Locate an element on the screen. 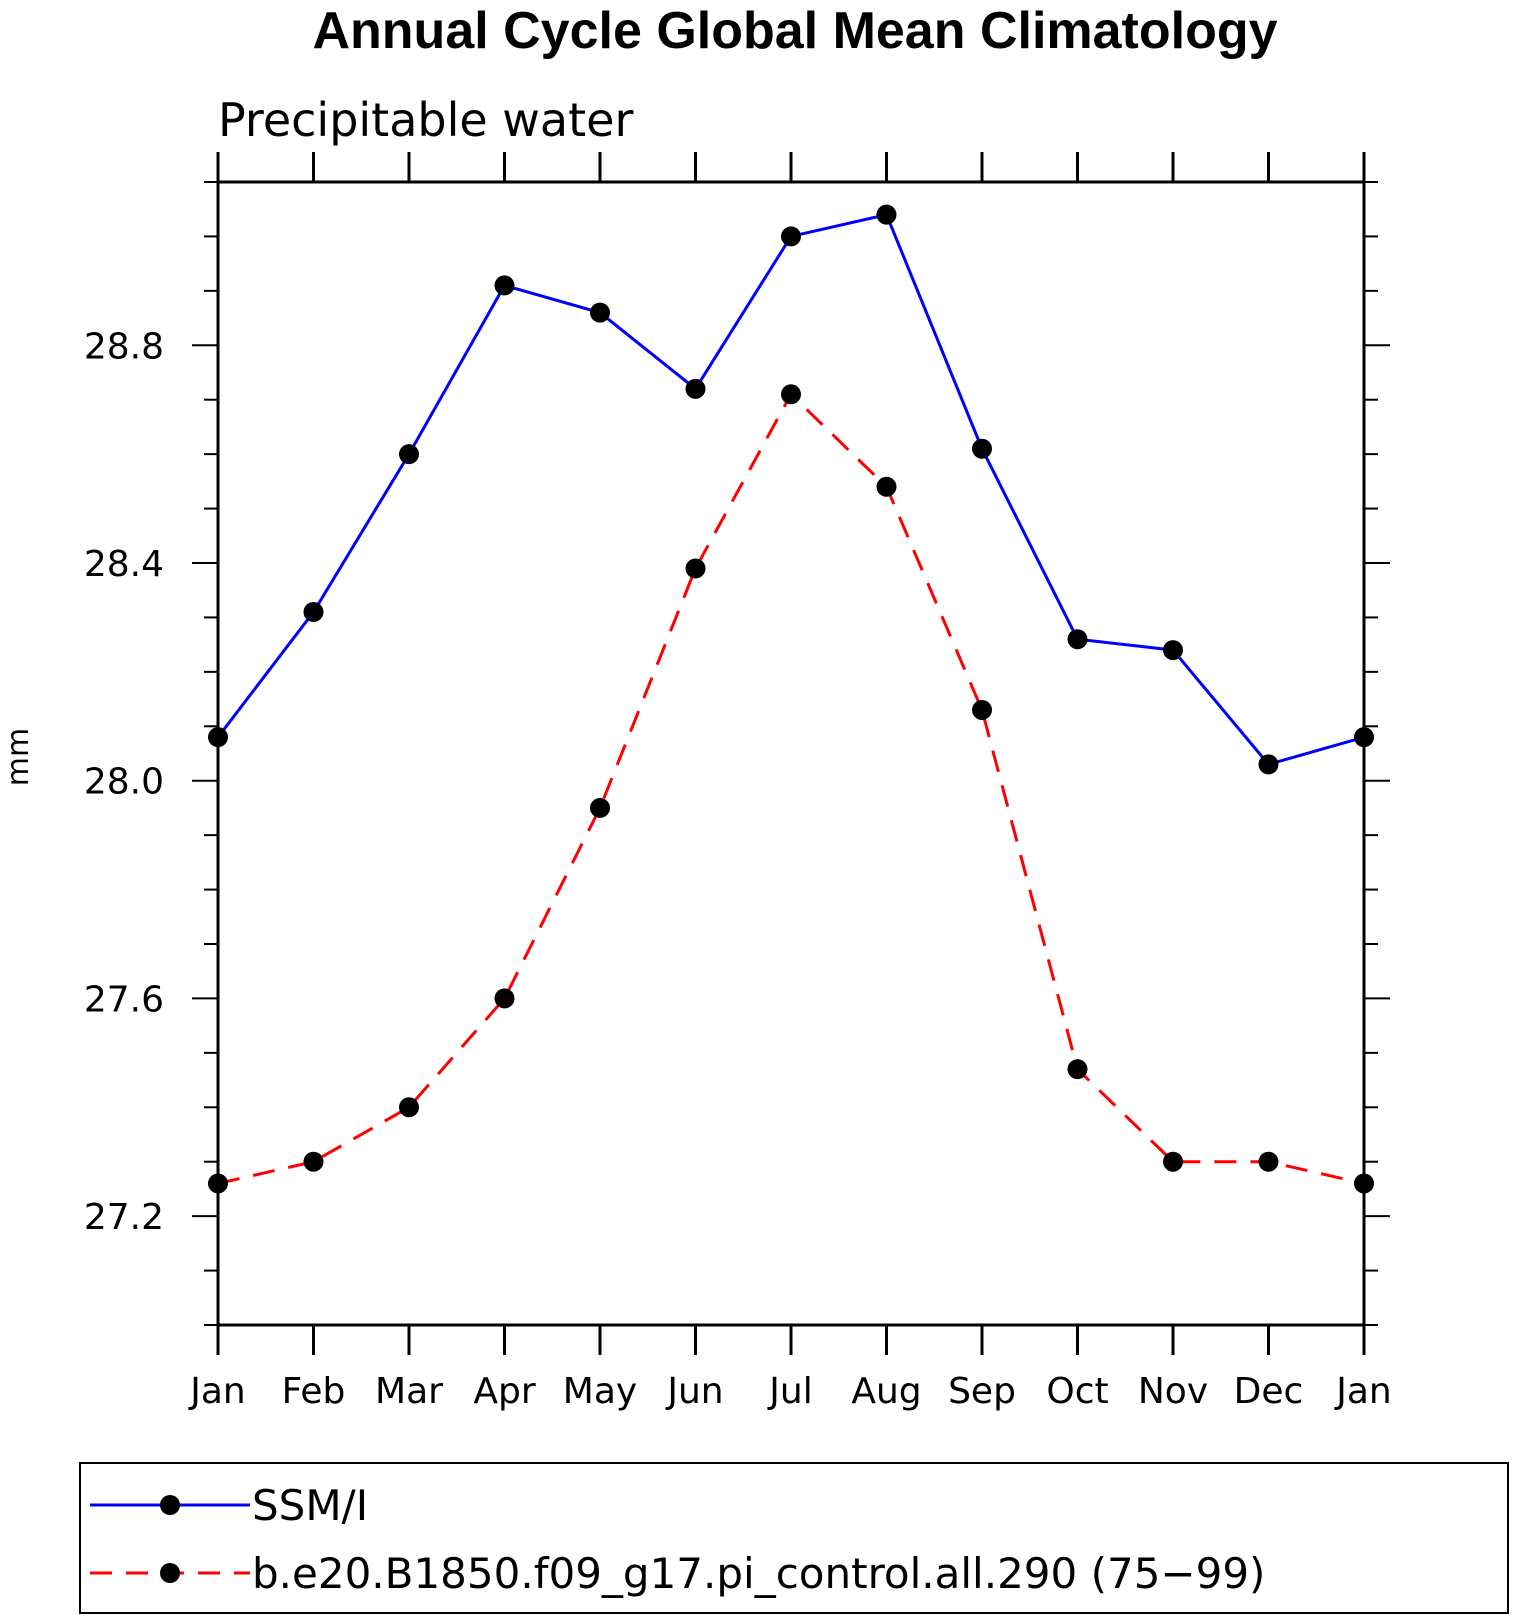  y-tick-label: 27.6 is located at coordinates (124, 999).